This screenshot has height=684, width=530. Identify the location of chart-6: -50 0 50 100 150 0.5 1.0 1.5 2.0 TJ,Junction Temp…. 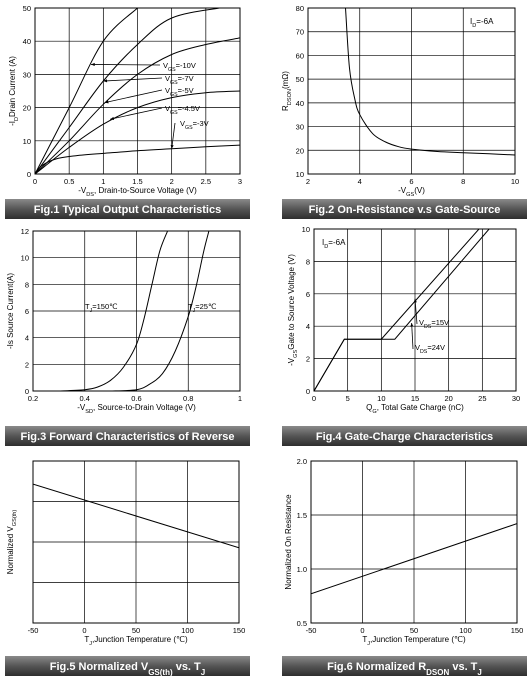
(404, 567).